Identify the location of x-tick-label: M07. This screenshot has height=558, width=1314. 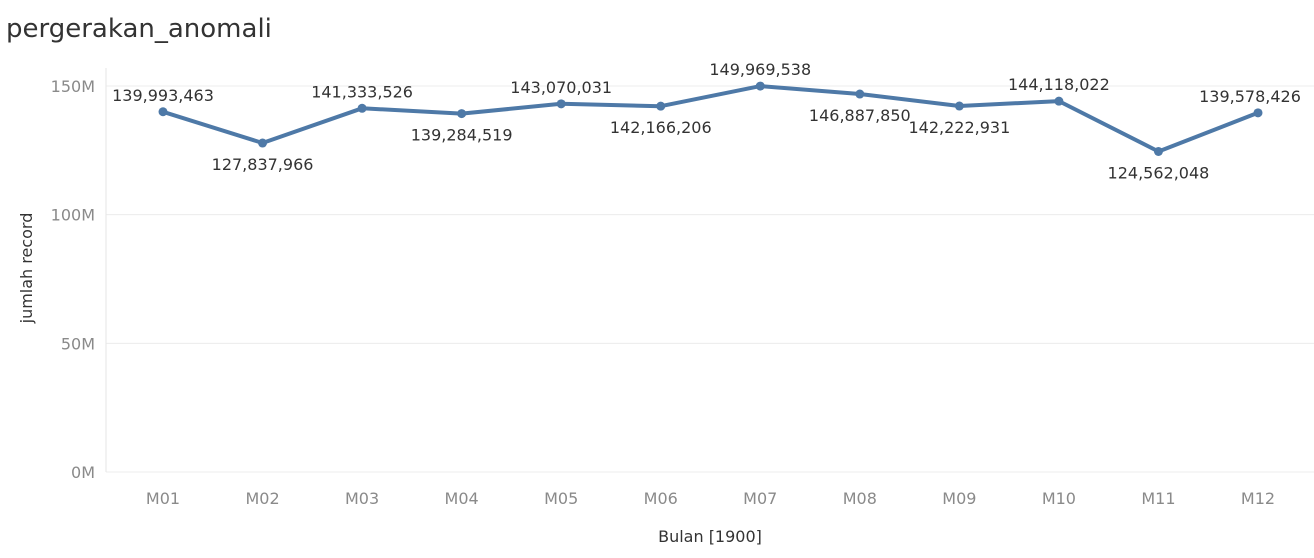
(760, 498).